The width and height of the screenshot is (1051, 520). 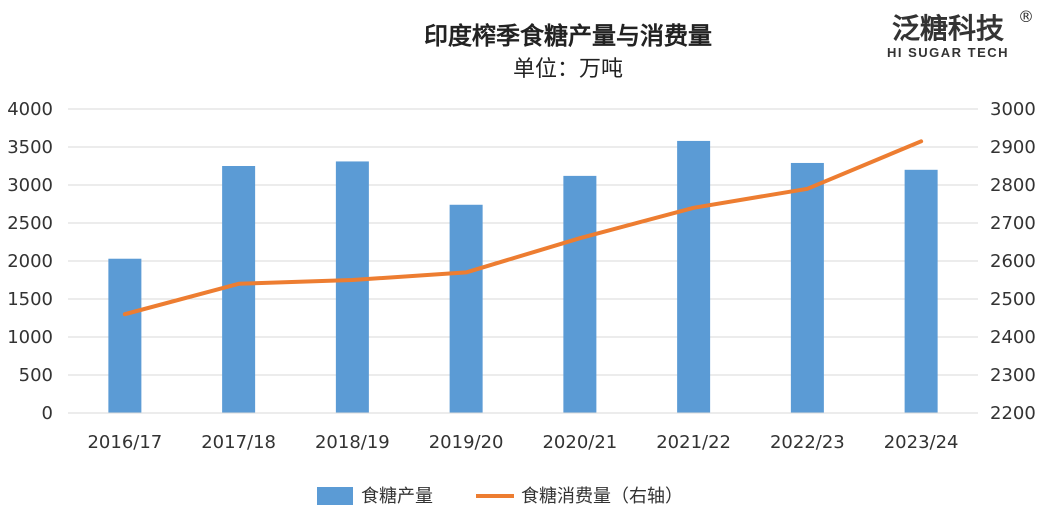 What do you see at coordinates (693, 442) in the screenshot?
I see `x-tick-label: 2021/22` at bounding box center [693, 442].